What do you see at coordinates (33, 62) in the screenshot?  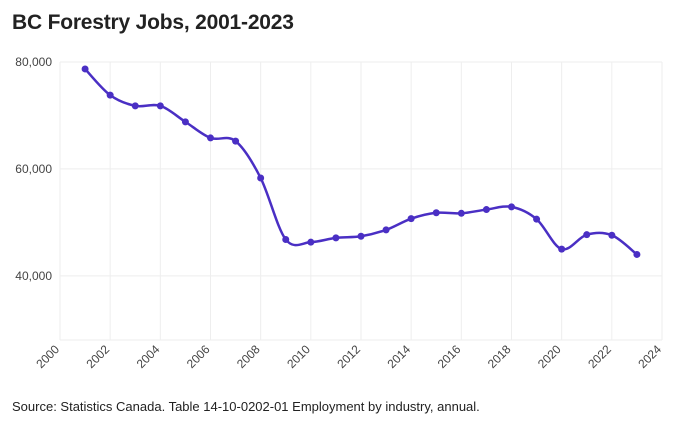 I see `y-tick-label: 80,000` at bounding box center [33, 62].